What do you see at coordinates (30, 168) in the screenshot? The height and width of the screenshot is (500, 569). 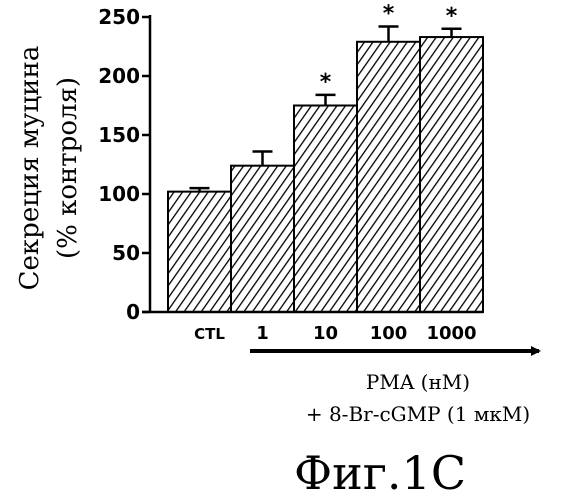 I see `y-axis-title-line1: Секреция муцина` at bounding box center [30, 168].